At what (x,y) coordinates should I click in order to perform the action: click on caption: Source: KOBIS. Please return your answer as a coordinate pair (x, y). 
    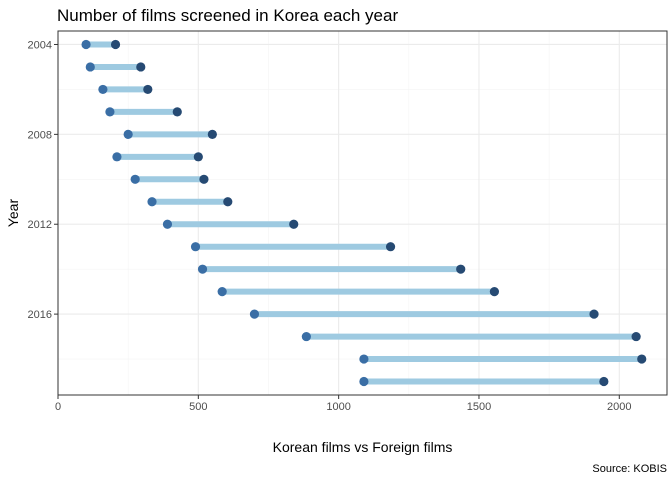
    Looking at the image, I should click on (629, 469).